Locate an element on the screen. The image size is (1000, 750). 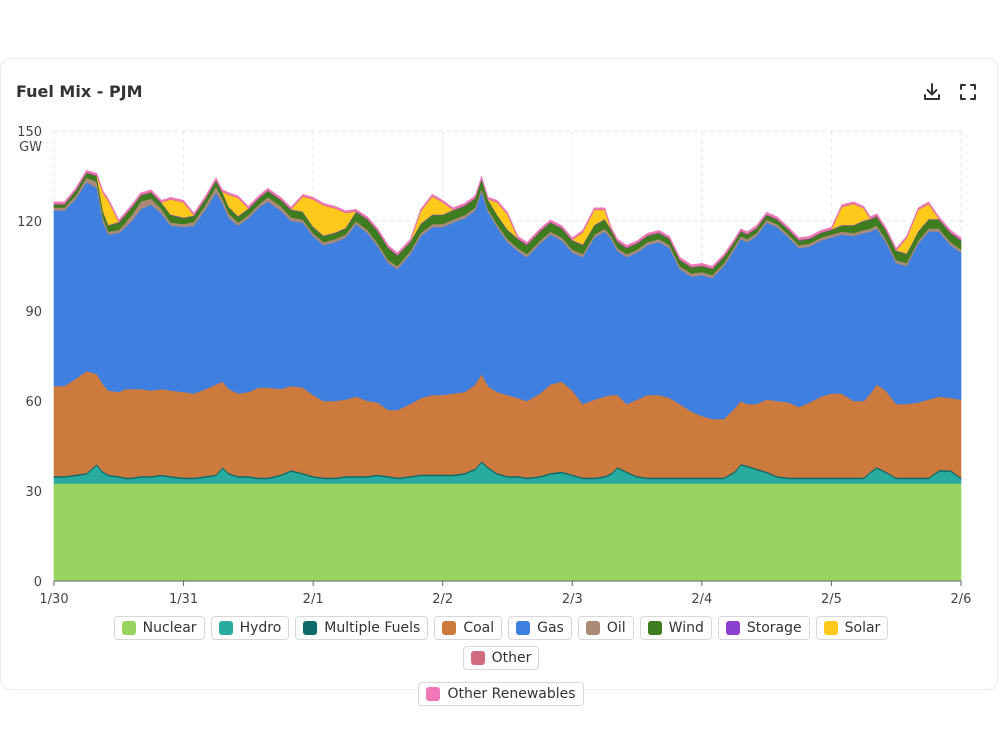
x-tick-label: 1/31 is located at coordinates (183, 599).